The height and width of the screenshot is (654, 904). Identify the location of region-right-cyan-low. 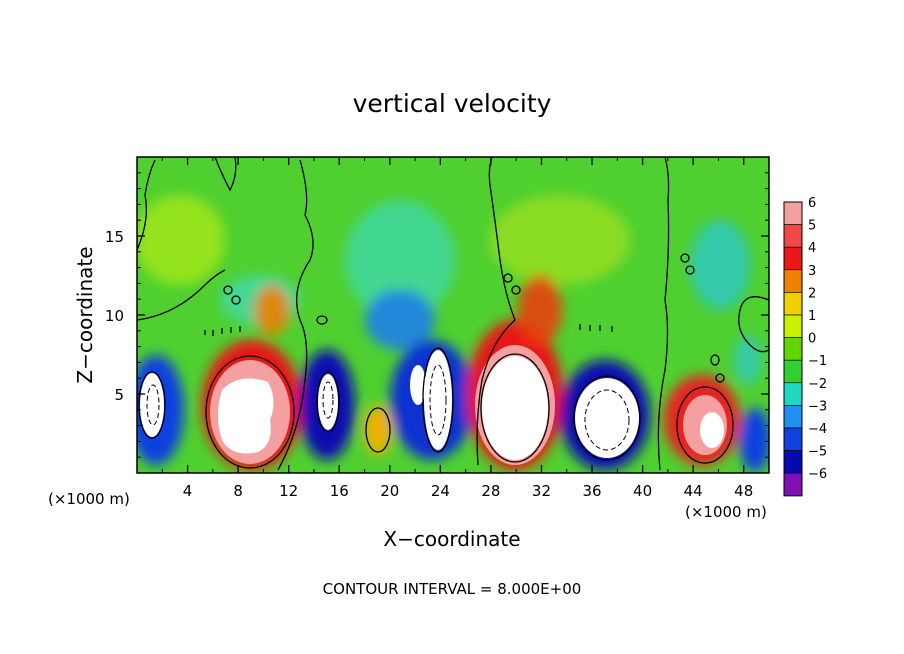
(748, 360).